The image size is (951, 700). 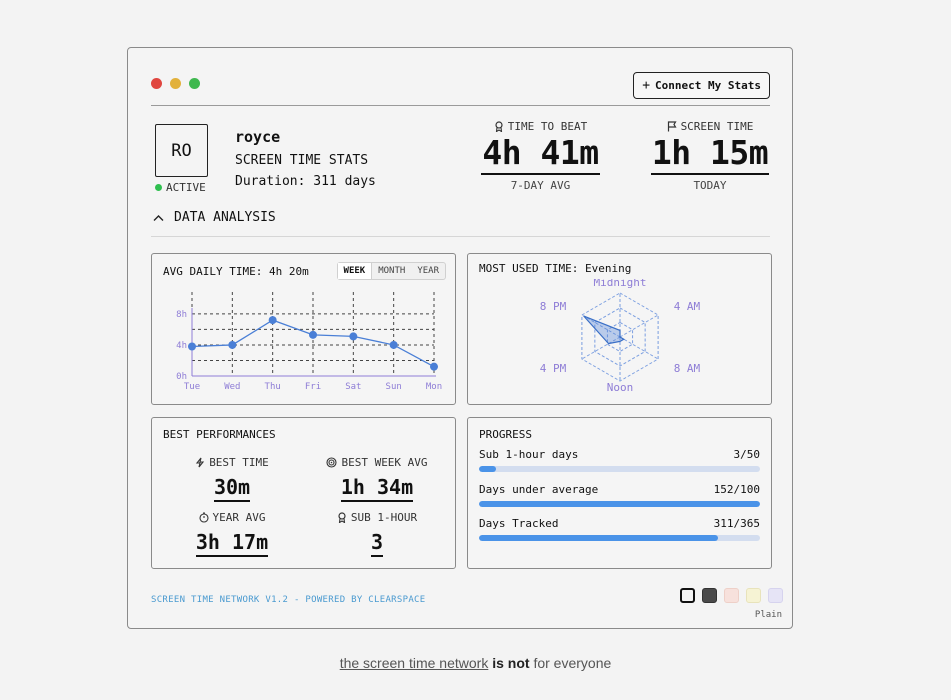 What do you see at coordinates (608, 268) in the screenshot?
I see `most-used-value: Evening` at bounding box center [608, 268].